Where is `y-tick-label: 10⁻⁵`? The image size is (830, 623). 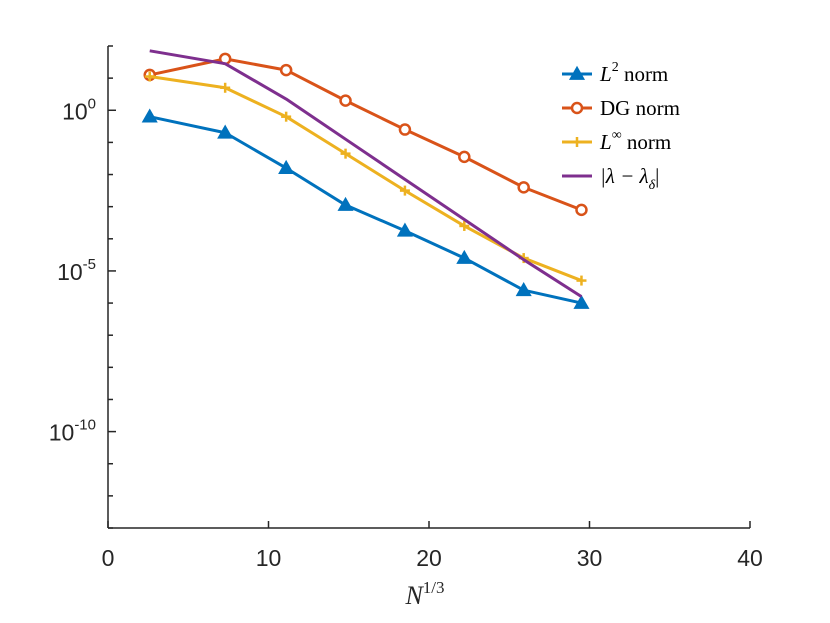
y-tick-label: 10⁻⁵ is located at coordinates (76, 270).